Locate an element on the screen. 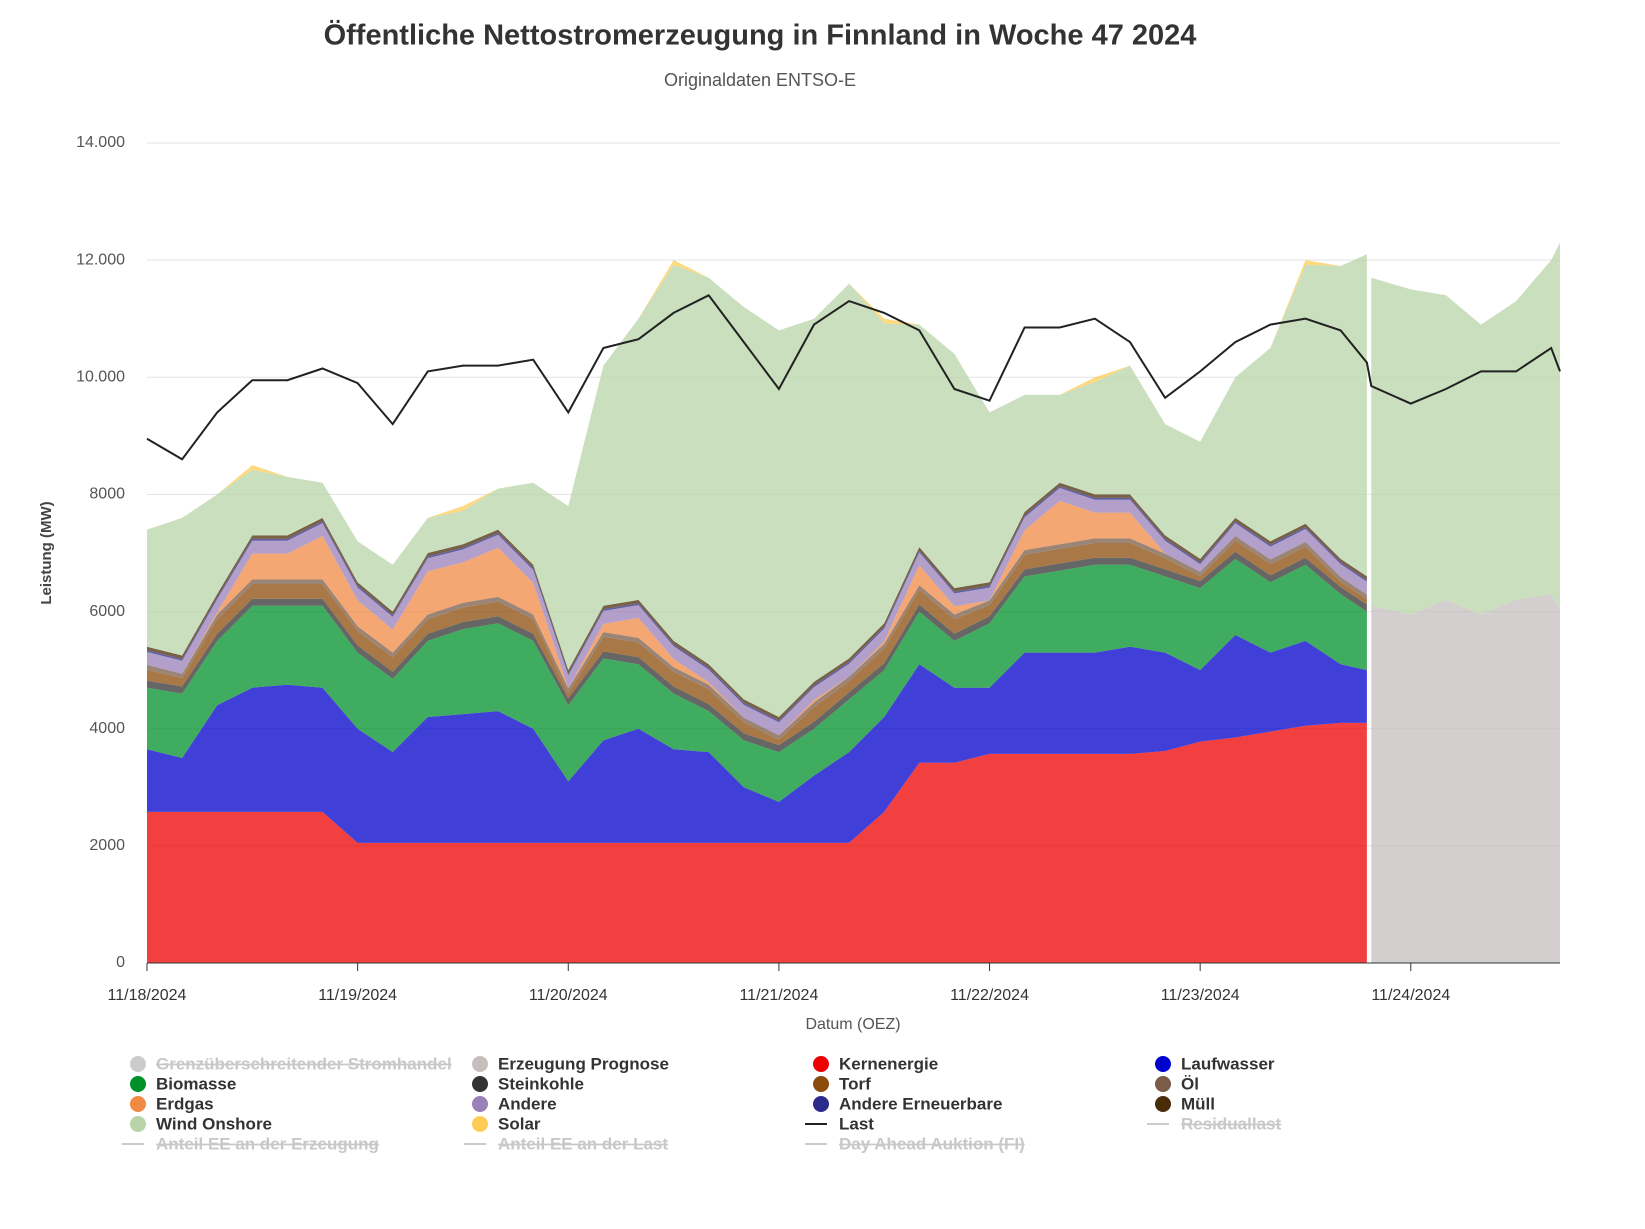 The height and width of the screenshot is (1229, 1645). legend-label: Laufwasser is located at coordinates (1228, 1063).